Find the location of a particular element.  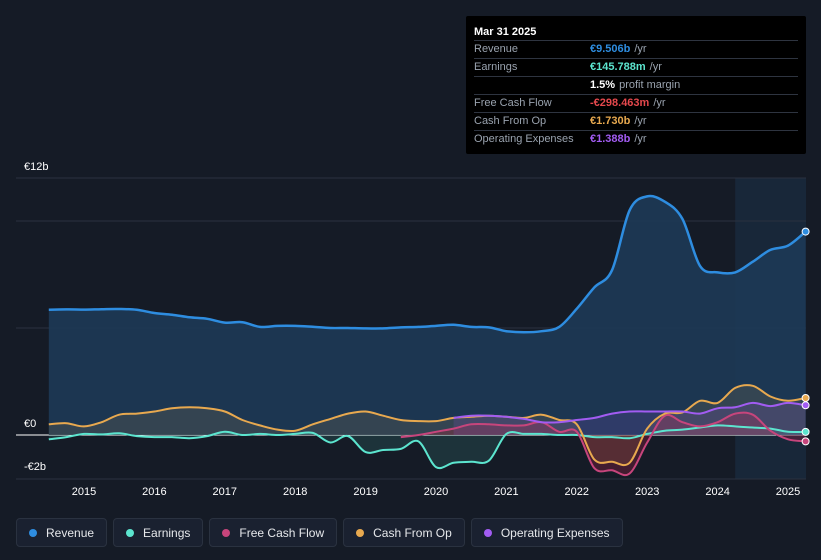

cash-from-op-end-point is located at coordinates (805, 397).